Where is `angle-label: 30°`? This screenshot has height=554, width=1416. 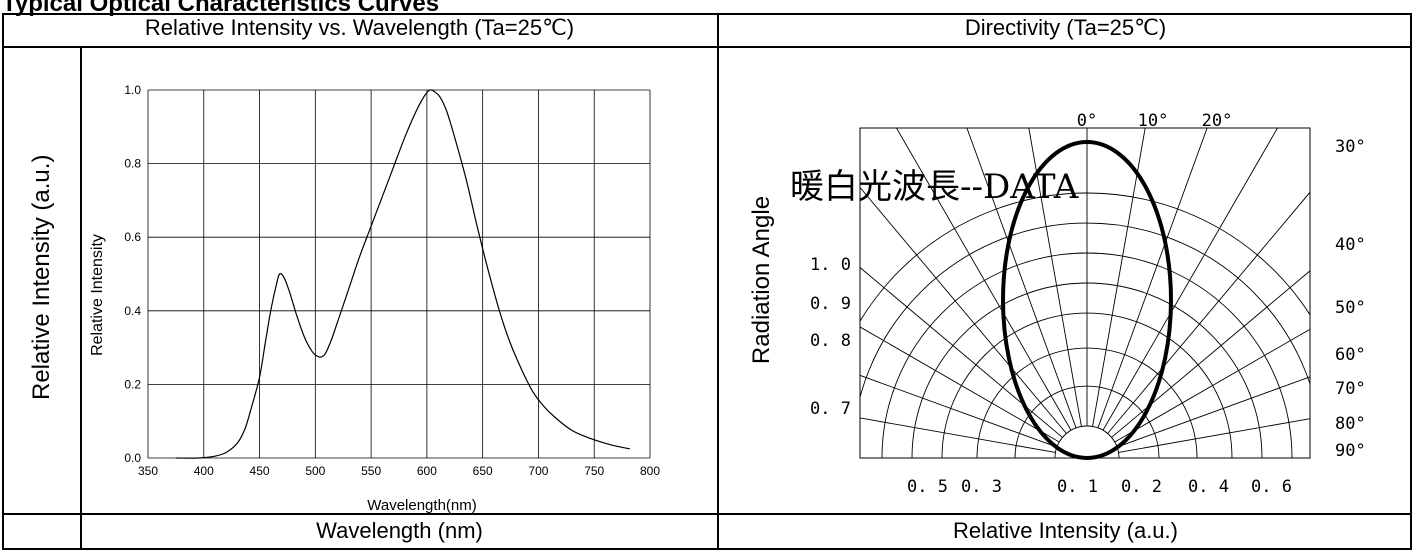 angle-label: 30° is located at coordinates (1350, 147).